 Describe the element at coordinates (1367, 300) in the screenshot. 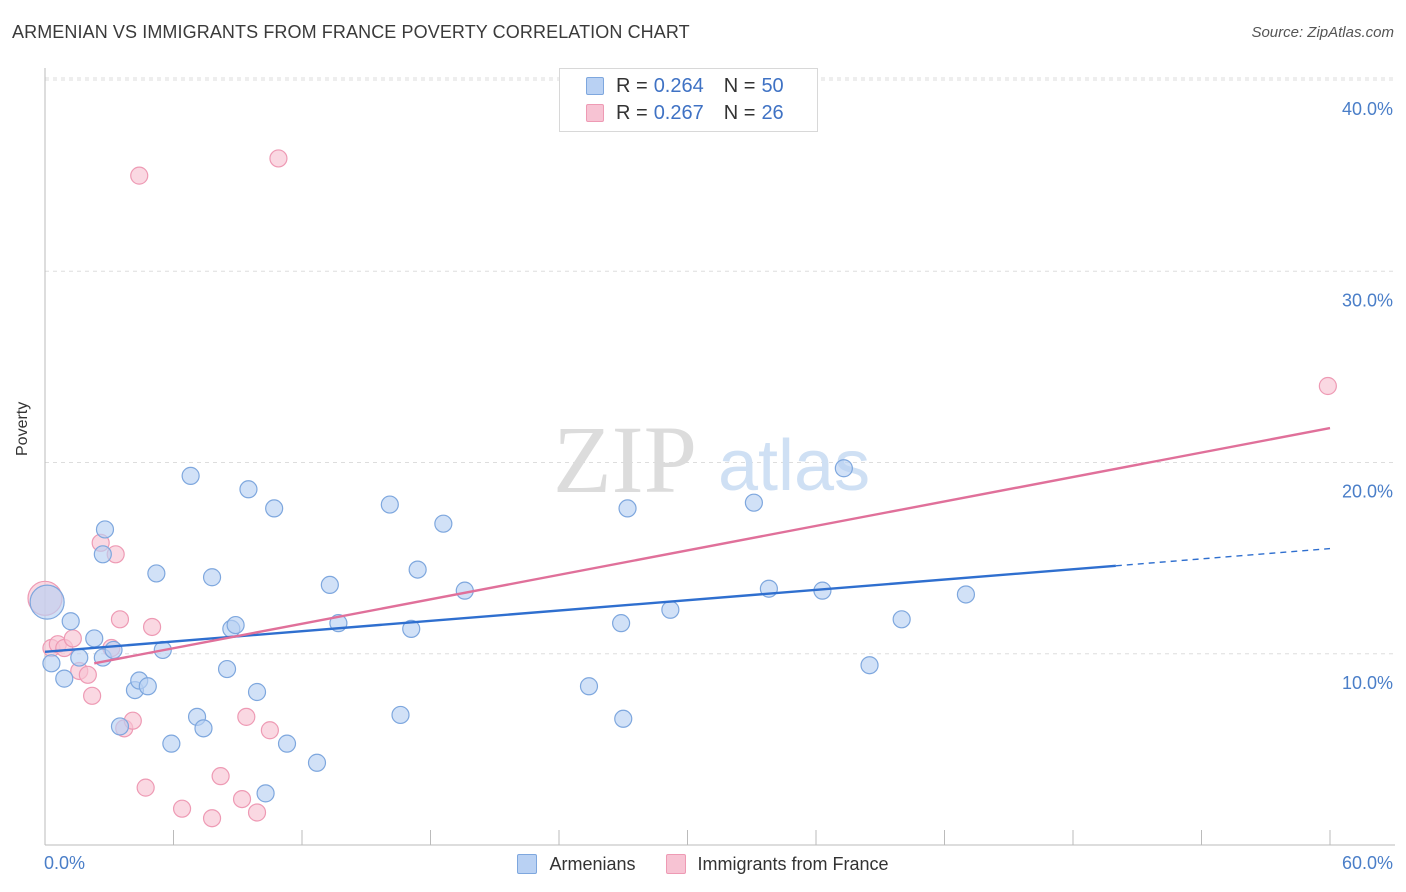

I see `y-tick-label: 30.0%` at that location.